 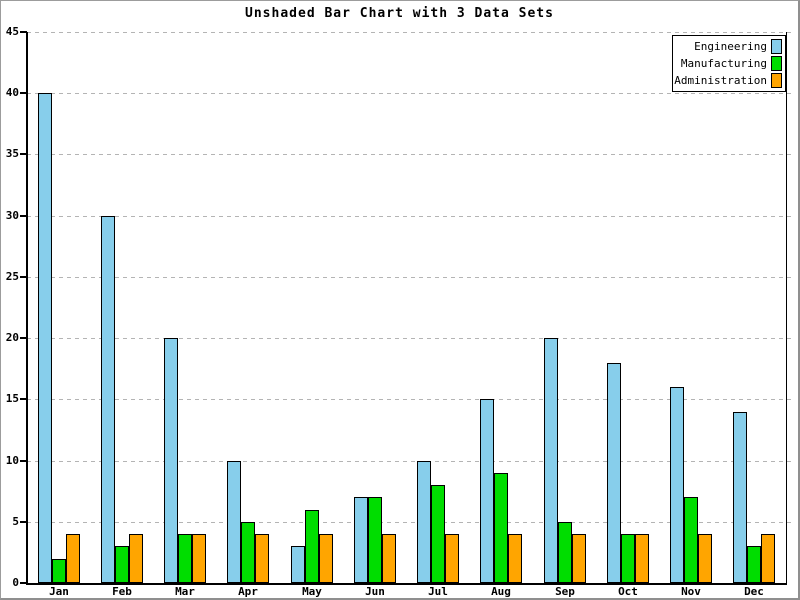 What do you see at coordinates (12, 153) in the screenshot?
I see `y-axis-label-35: 35` at bounding box center [12, 153].